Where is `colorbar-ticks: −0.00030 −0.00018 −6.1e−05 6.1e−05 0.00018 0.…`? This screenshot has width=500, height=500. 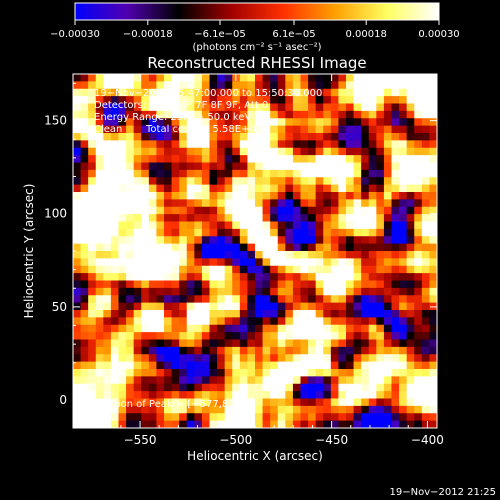
colorbar-ticks: −0.00030 −0.00018 −6.1e−05 6.1e−05 0.00018 0.… is located at coordinates (255, 30).